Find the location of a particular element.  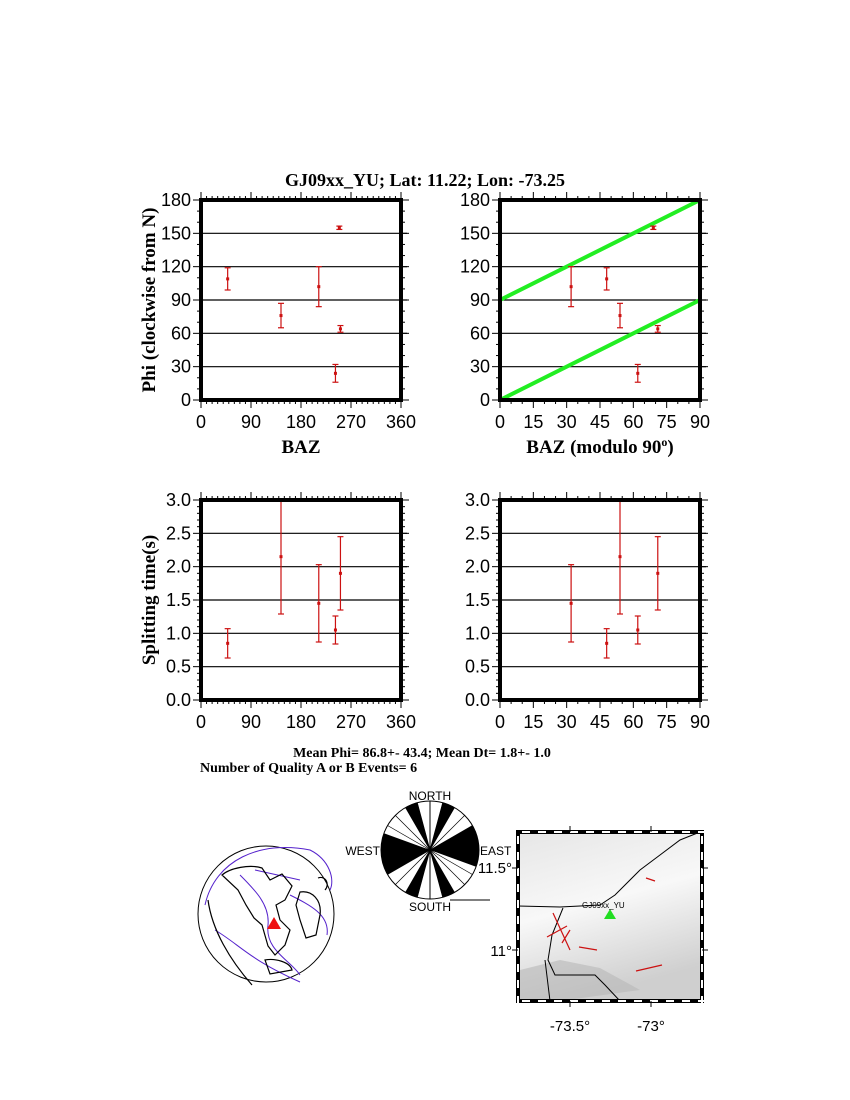

rose-label-west: WEST is located at coordinates (362, 851).